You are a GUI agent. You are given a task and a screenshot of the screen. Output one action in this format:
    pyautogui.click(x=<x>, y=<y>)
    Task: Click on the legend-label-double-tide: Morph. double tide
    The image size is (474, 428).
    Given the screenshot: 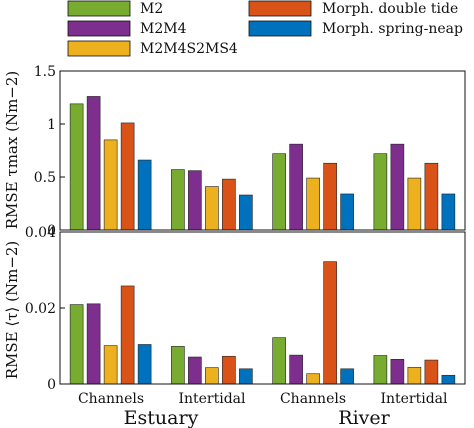 What is the action you would take?
    pyautogui.click(x=390, y=9)
    